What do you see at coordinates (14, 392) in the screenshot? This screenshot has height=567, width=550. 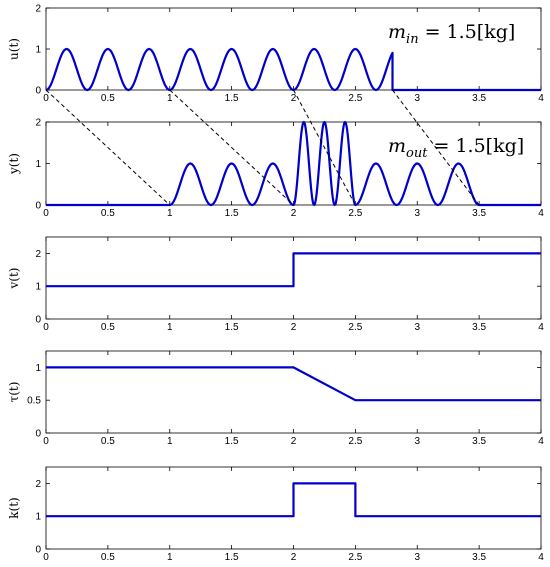 I see `y-axis-label: τ(t)` at bounding box center [14, 392].